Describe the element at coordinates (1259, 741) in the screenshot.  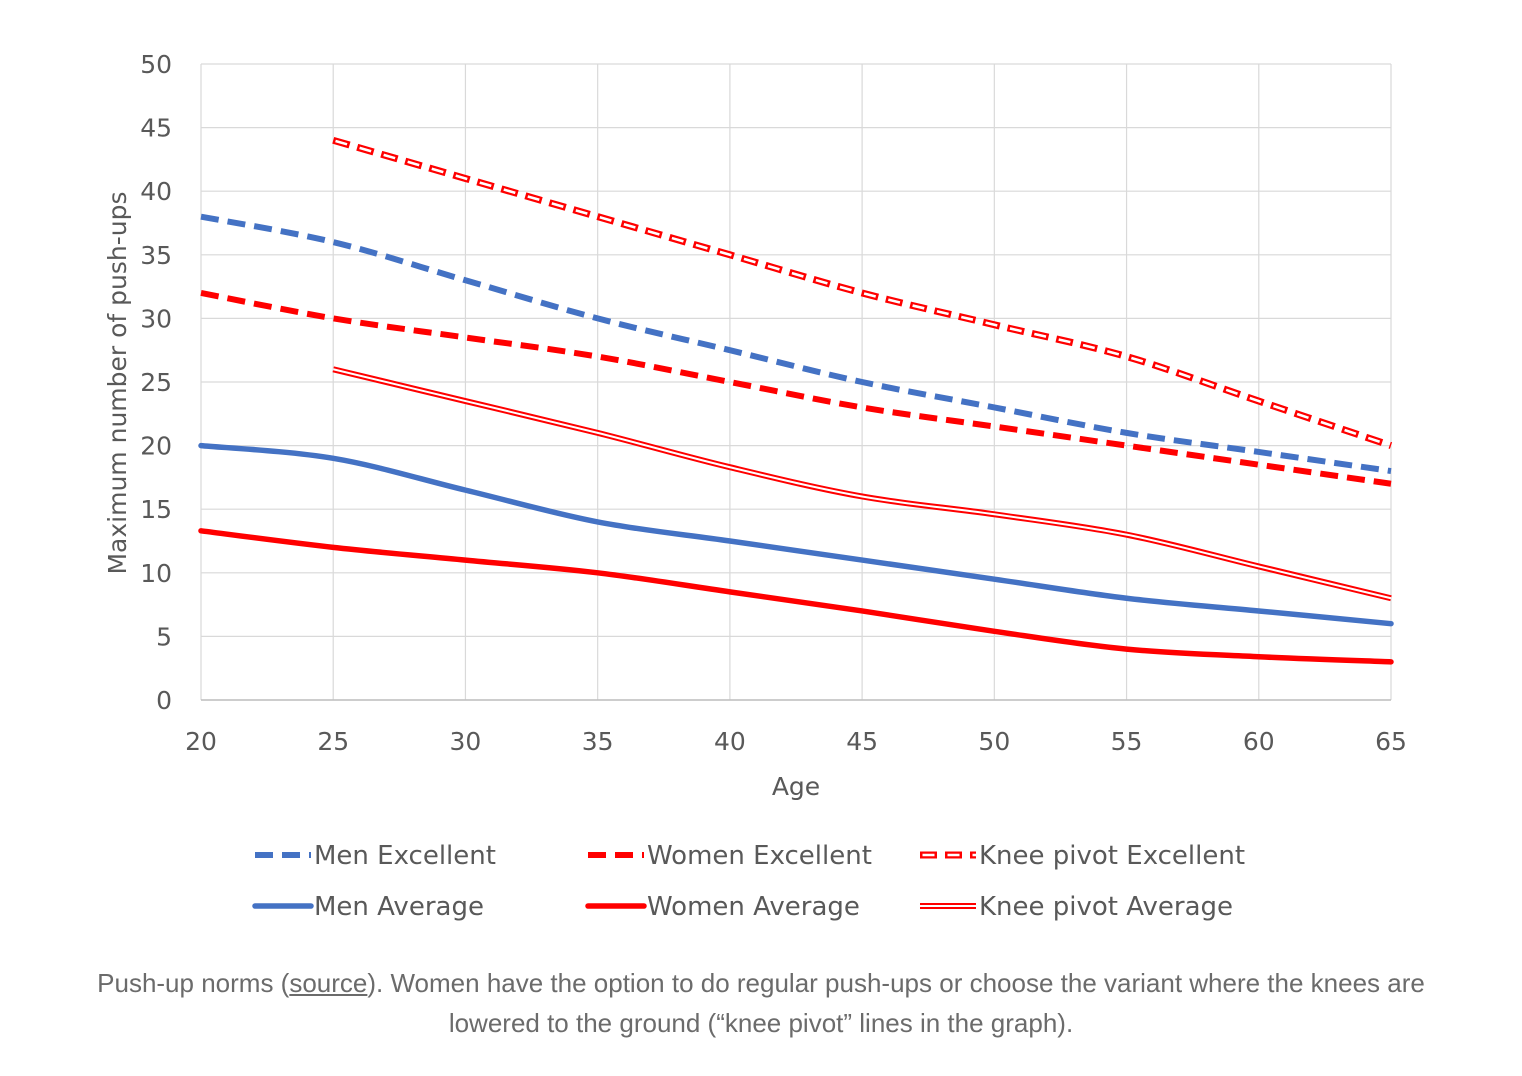
I see `x-tick-label: 60` at that location.